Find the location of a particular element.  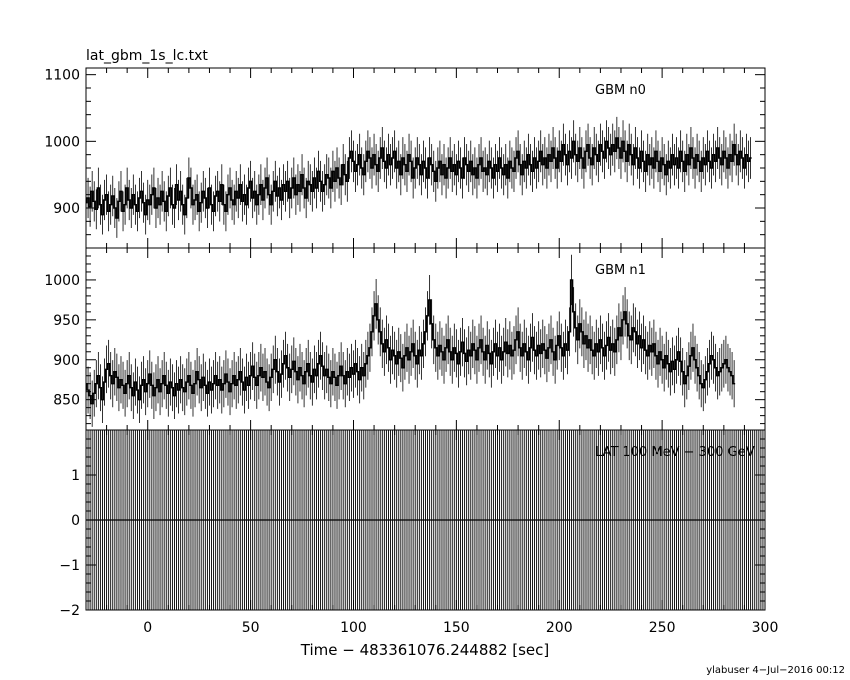

x-tick-label: 50 is located at coordinates (251, 628).